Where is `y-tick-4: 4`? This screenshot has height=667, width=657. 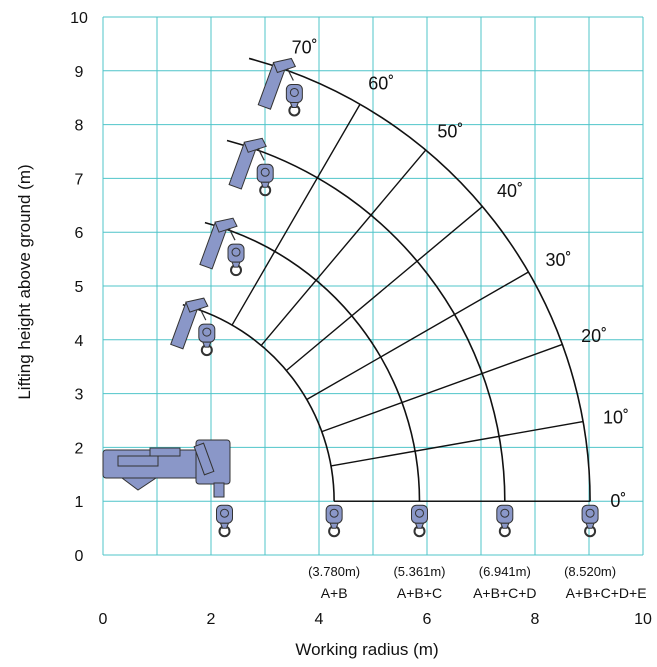
y-tick-4: 4 is located at coordinates (79, 341).